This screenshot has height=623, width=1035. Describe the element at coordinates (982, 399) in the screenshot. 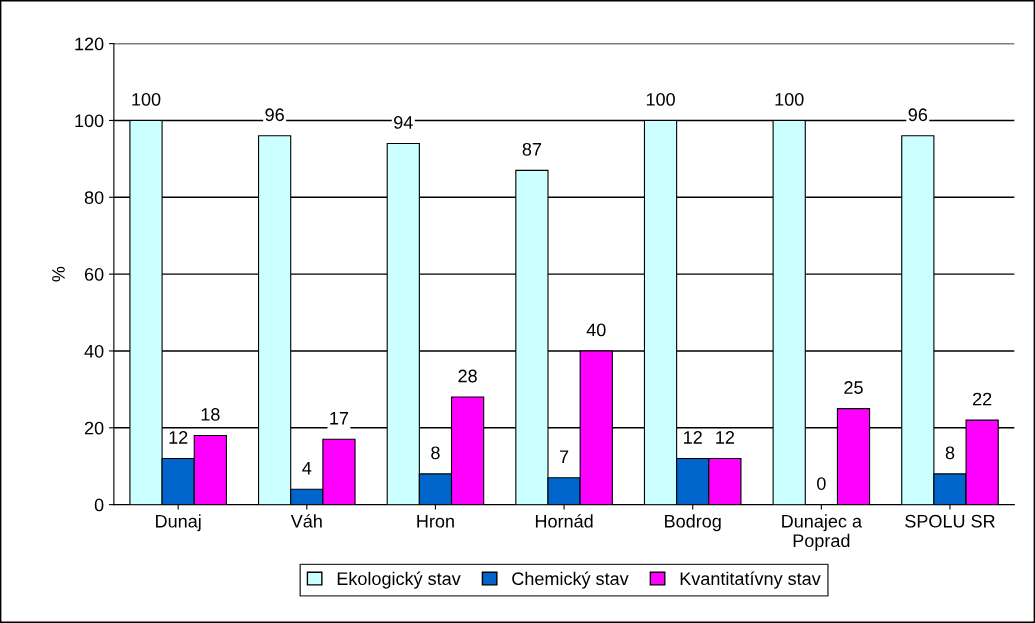

I see `data-label: 22` at that location.